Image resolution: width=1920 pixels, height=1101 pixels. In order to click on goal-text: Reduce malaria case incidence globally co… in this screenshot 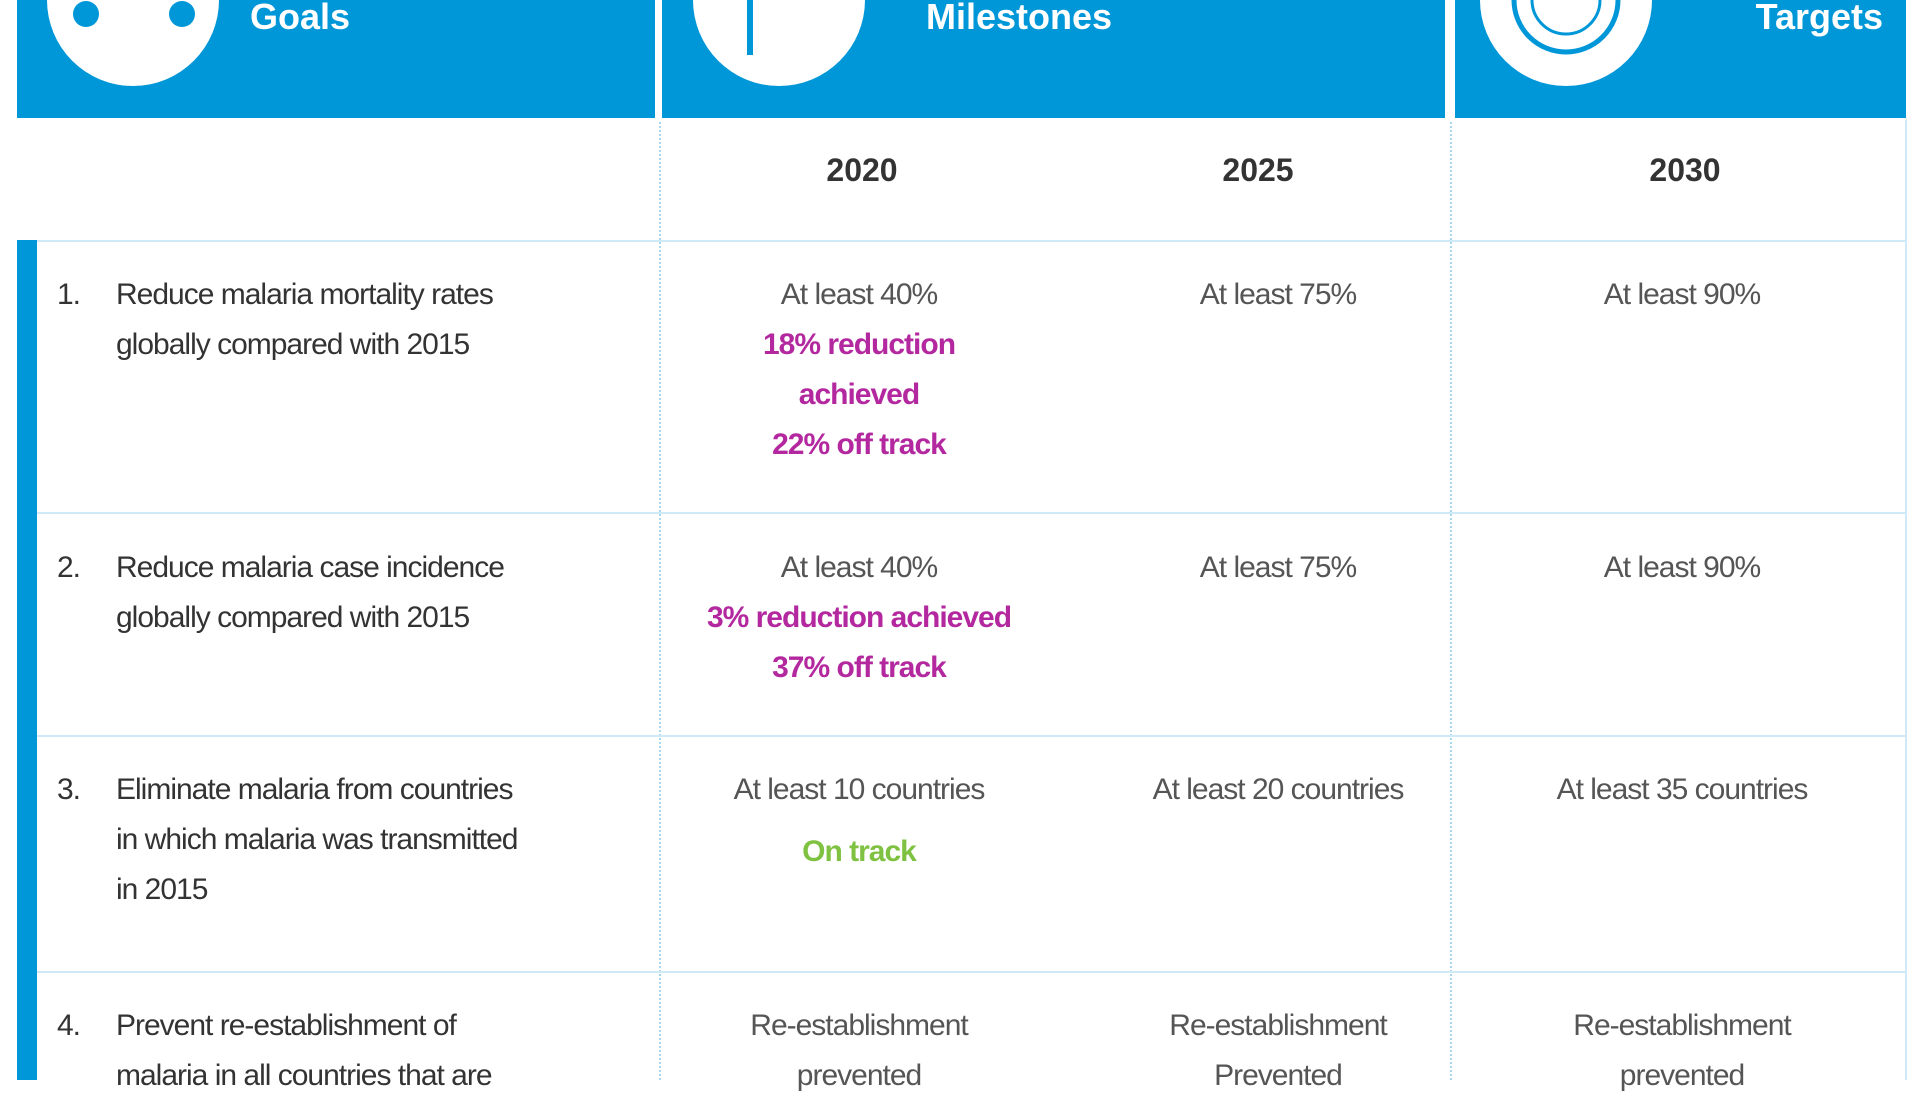, I will do `click(310, 593)`.